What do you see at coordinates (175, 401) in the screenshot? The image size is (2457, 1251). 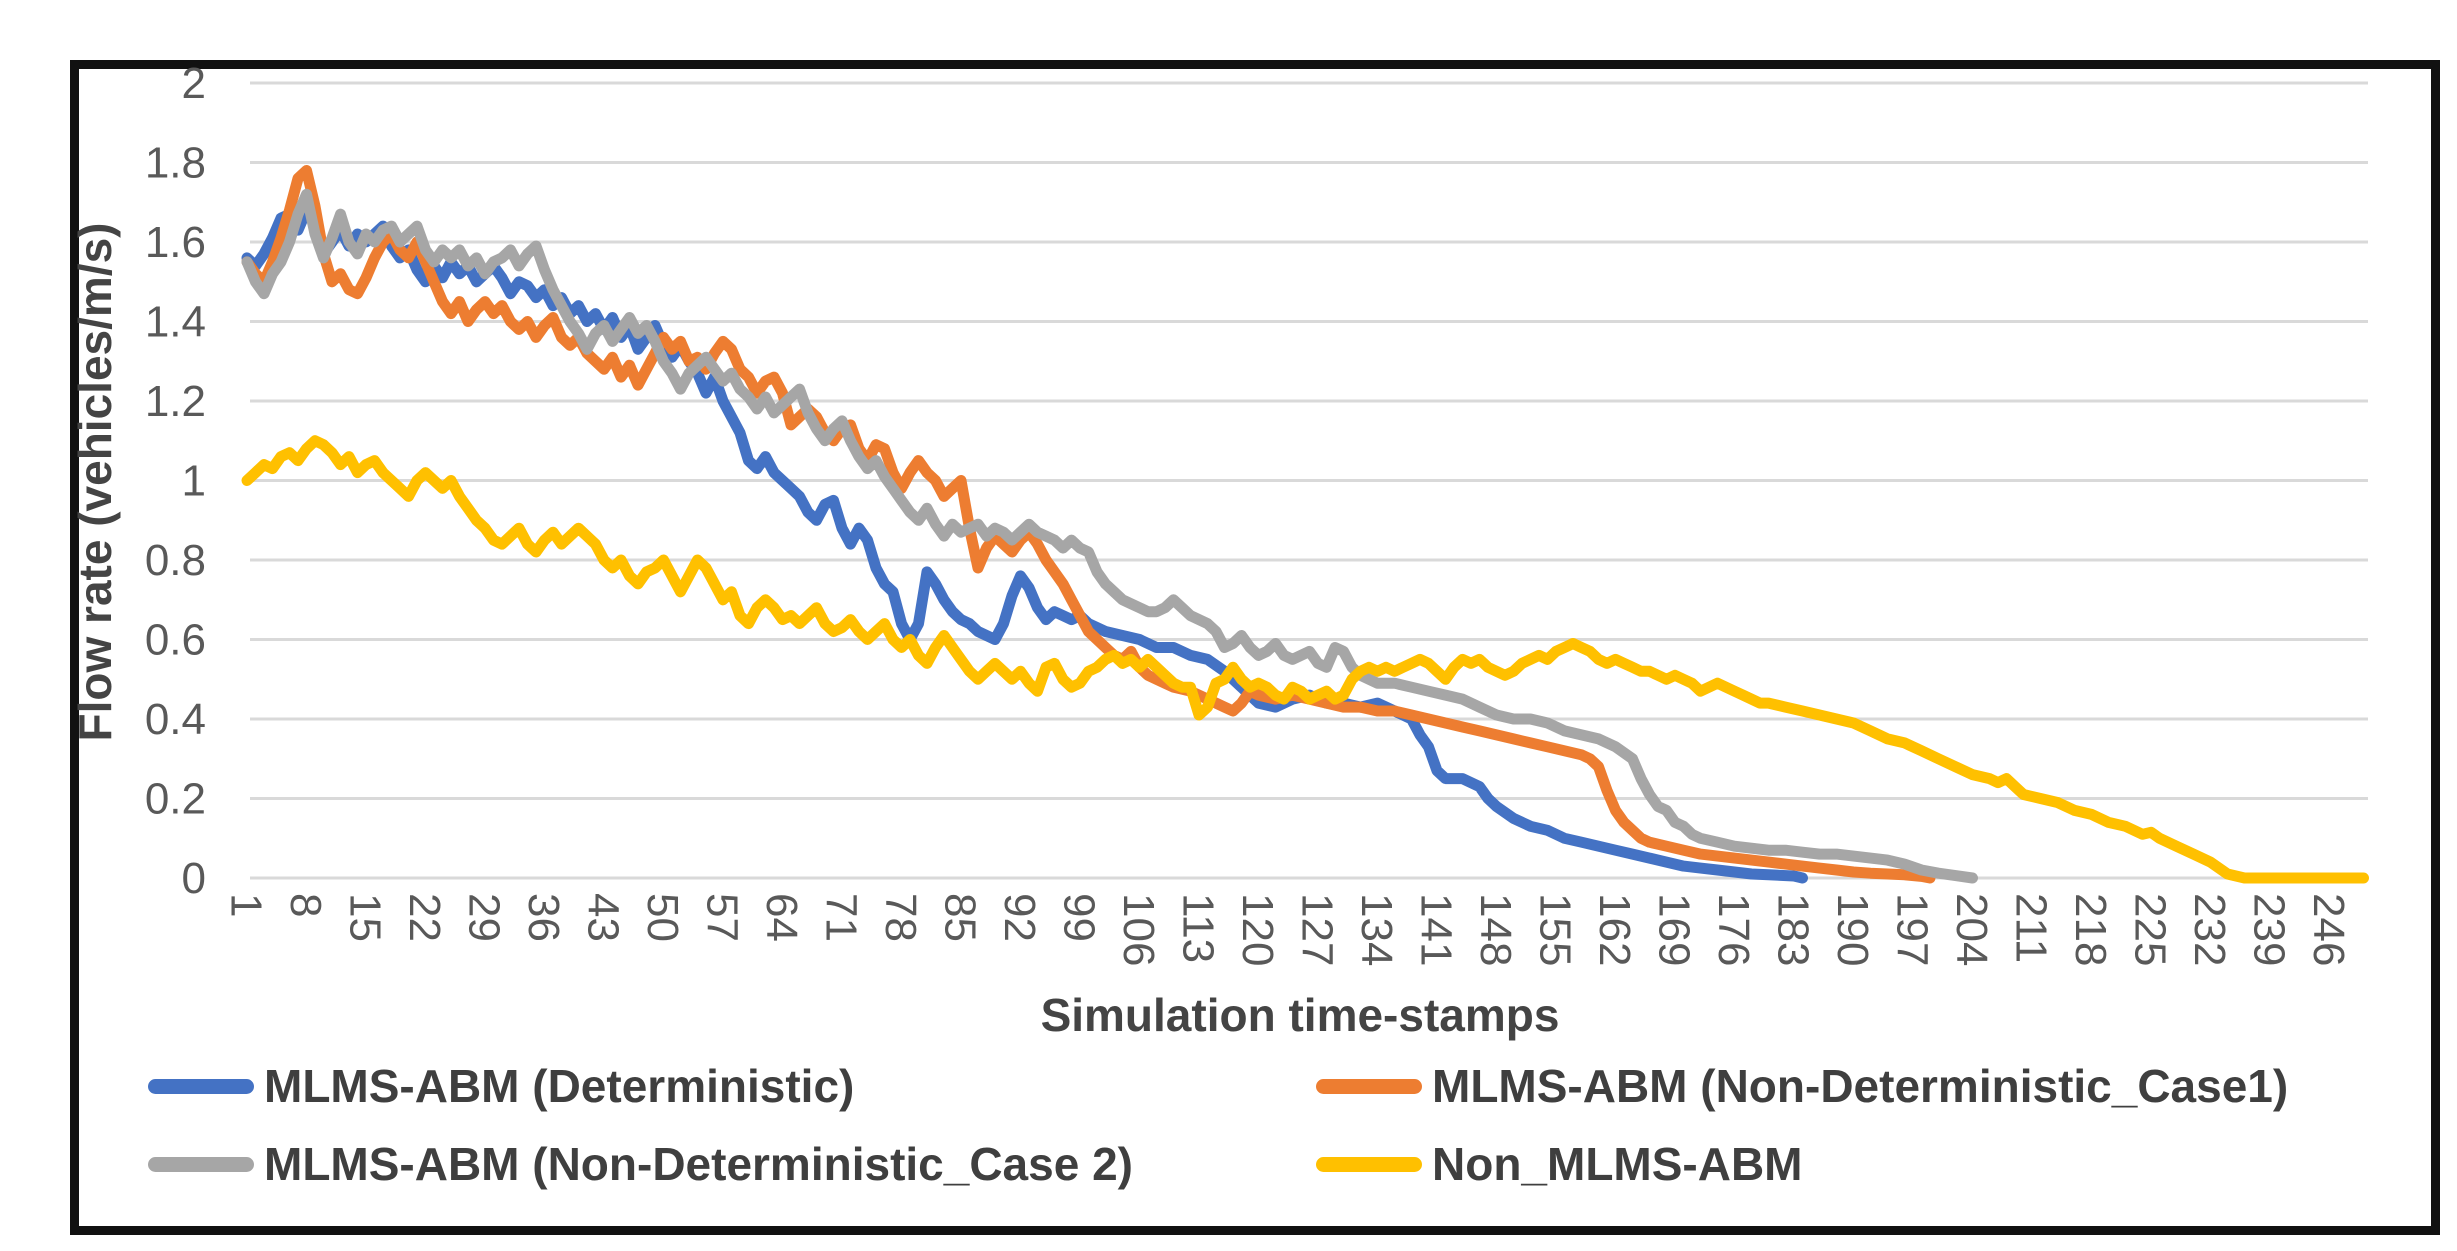 I see `y-tick-label: 1.2` at bounding box center [175, 401].